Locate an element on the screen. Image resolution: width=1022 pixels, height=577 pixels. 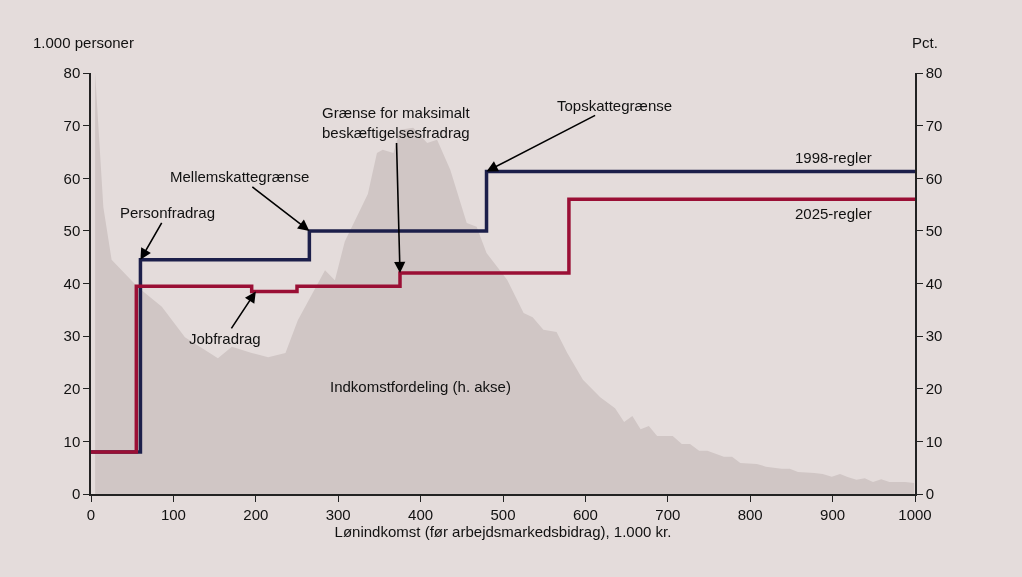
y2-tick-label: 30 is located at coordinates (934, 336).